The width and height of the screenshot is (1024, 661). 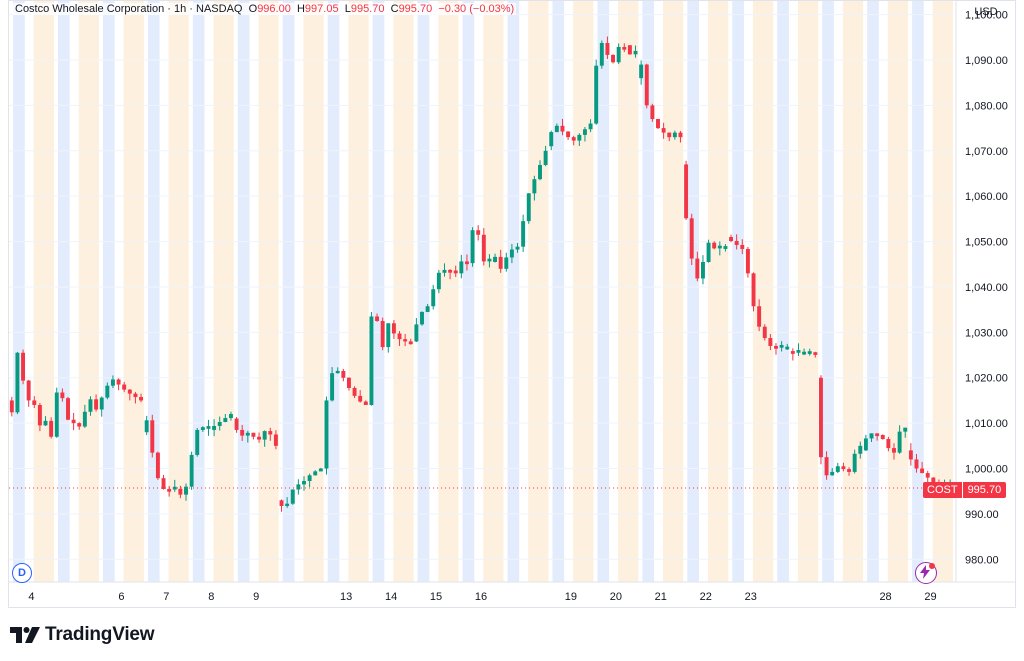 I want to click on symbol-exchange: NASDAQ, so click(x=219, y=9).